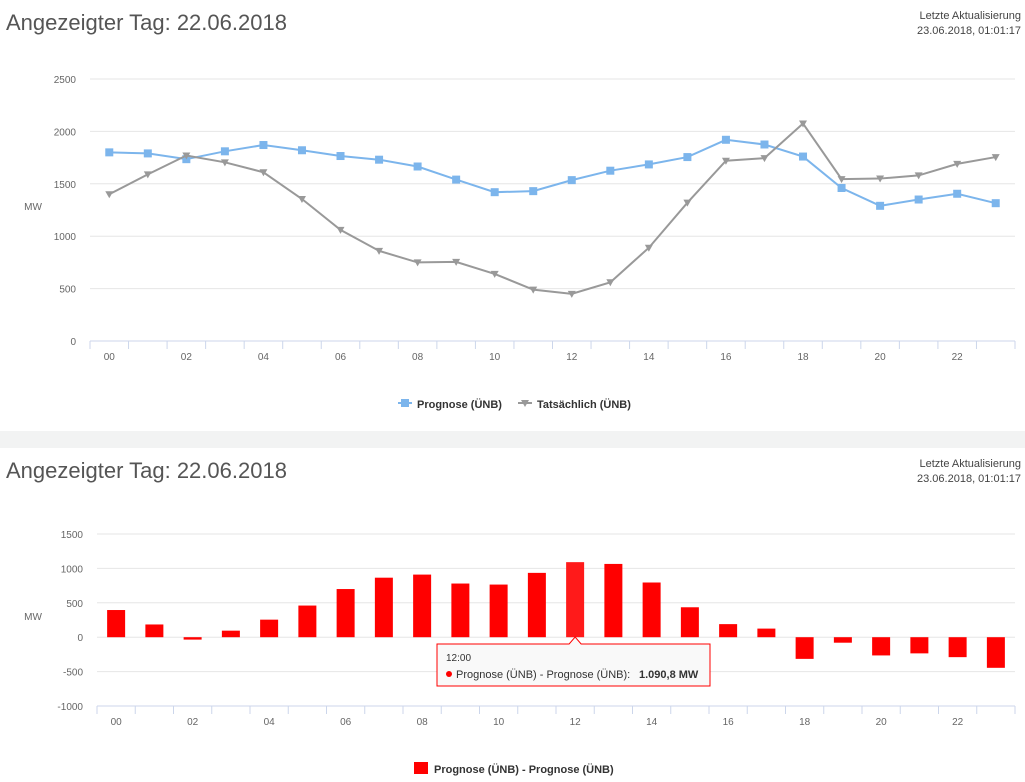  Describe the element at coordinates (543, 675) in the screenshot. I see `tooltip-series: Prognose (ÜNB) - Prognose (ÜNB):` at that location.